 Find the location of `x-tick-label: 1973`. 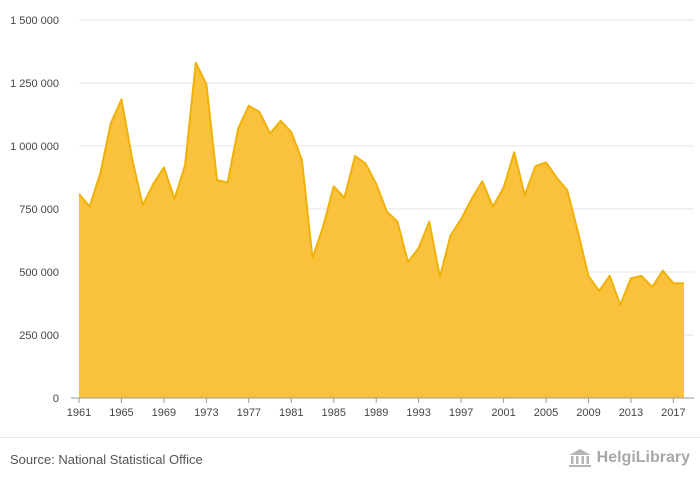

x-tick-label: 1973 is located at coordinates (206, 413).